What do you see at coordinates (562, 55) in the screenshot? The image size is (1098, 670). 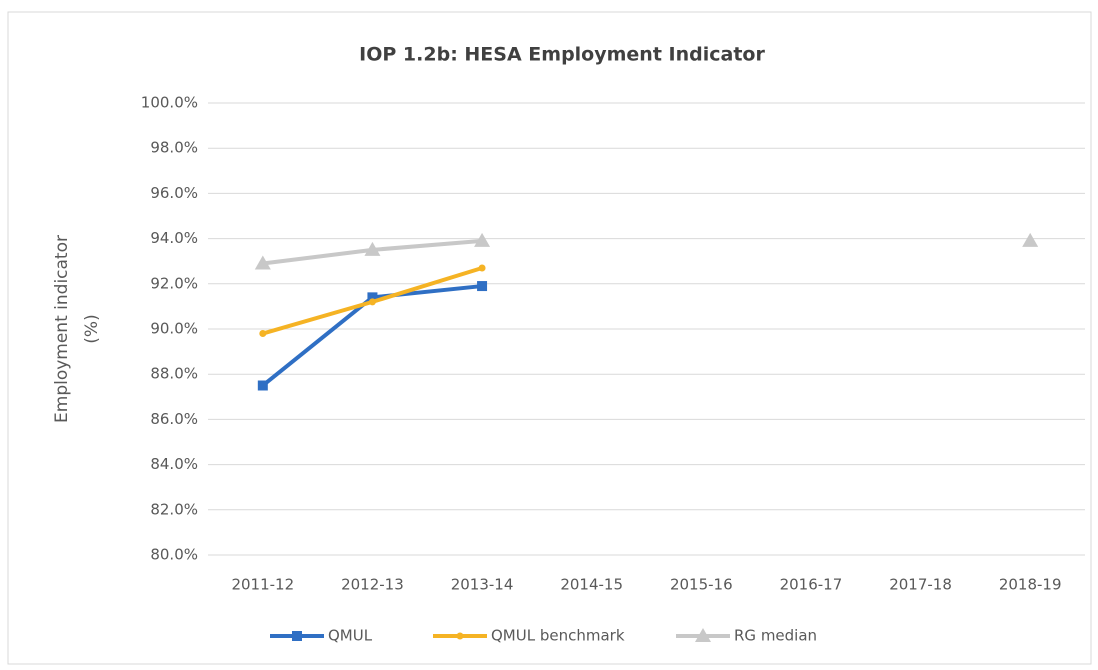 I see `chart-title: IOP 1.2b: HESA Employment Indicator` at bounding box center [562, 55].